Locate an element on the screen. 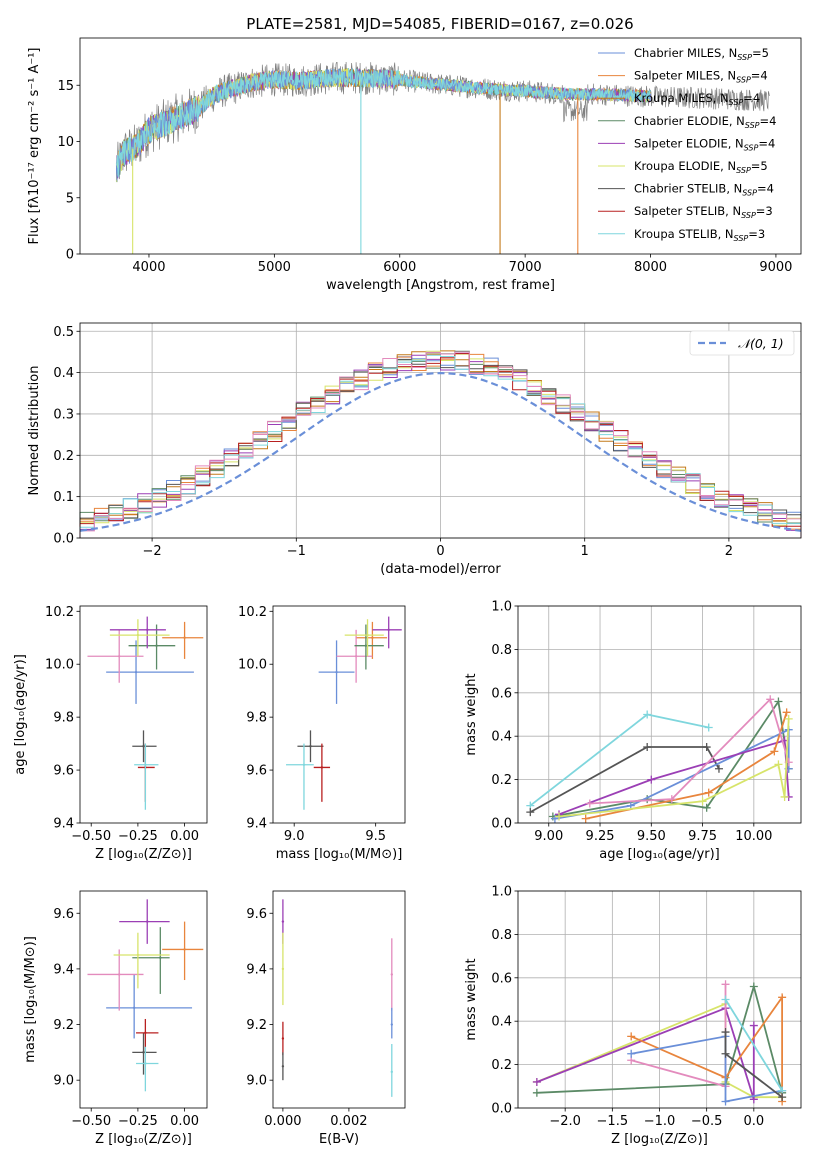 This screenshot has height=1170, width=819. x-tick-label: 0.000 is located at coordinates (282, 1121).